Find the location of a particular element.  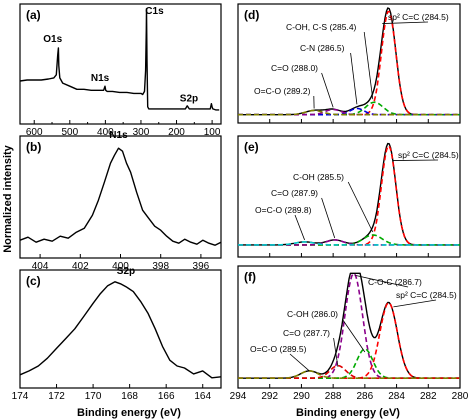

x-tick-label: 168 is located at coordinates (129, 396).